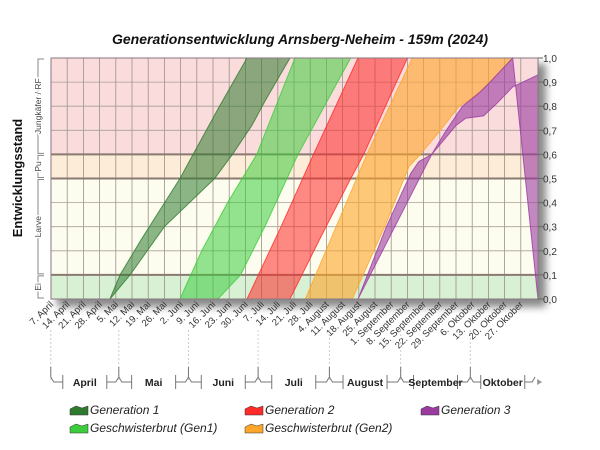 This screenshot has width=600, height=450. I want to click on y-tick-label: 0,9, so click(550, 83).